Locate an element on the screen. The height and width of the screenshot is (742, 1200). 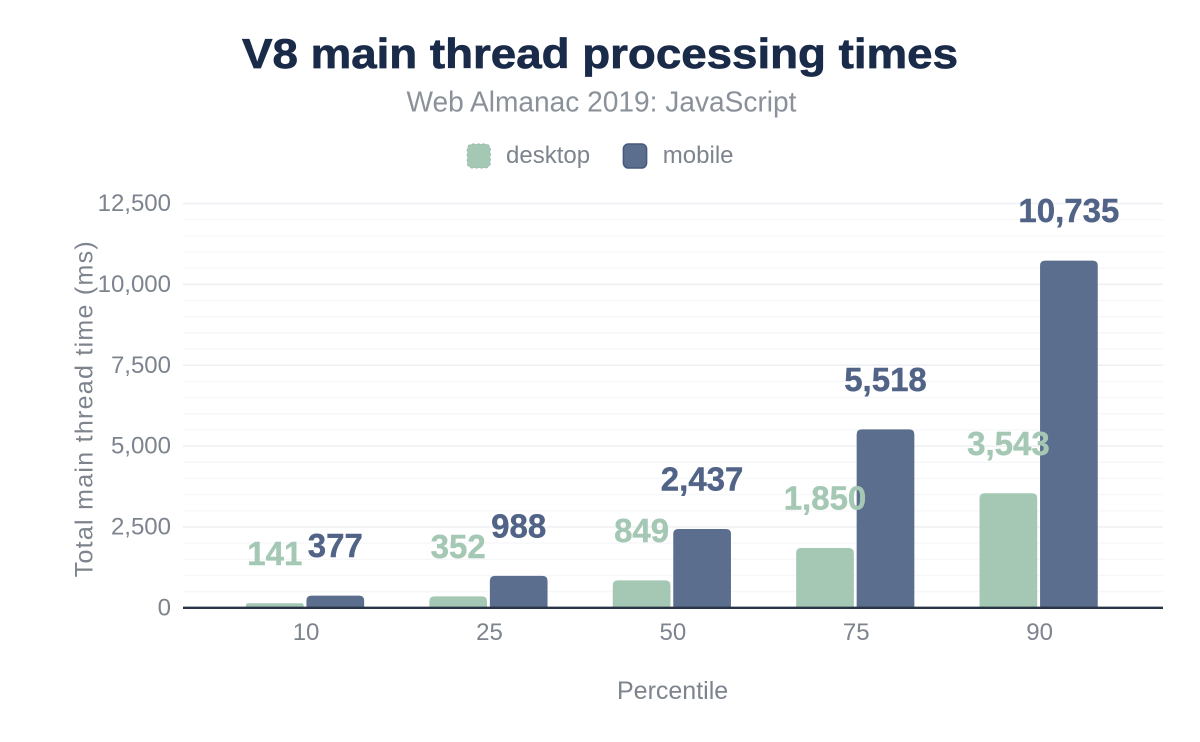
svg-text: 25 is located at coordinates (489, 632).